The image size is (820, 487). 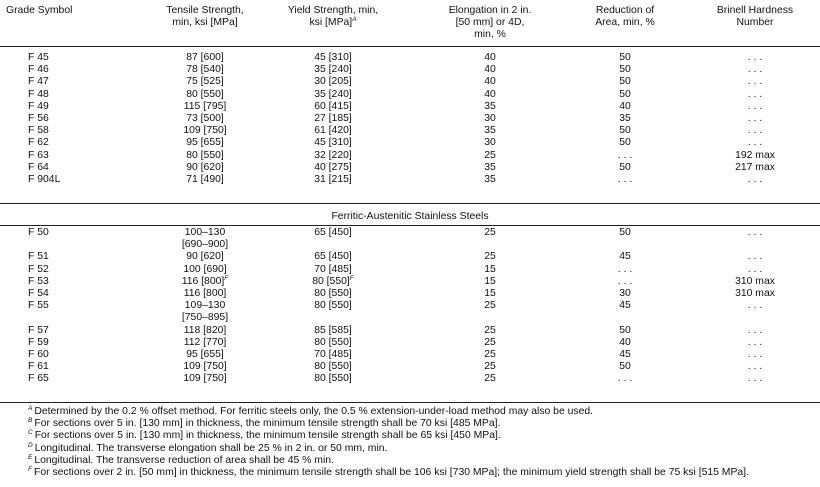 I want to click on cell-elongation: 25, so click(x=490, y=355).